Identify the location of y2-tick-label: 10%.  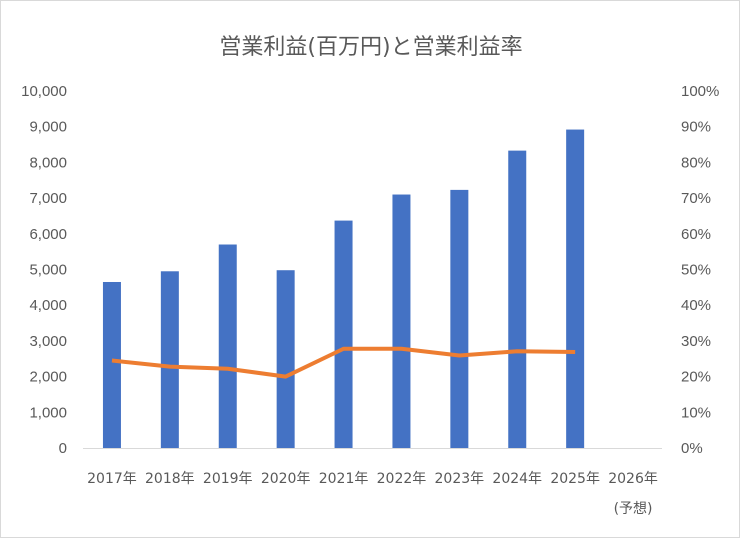
(696, 412).